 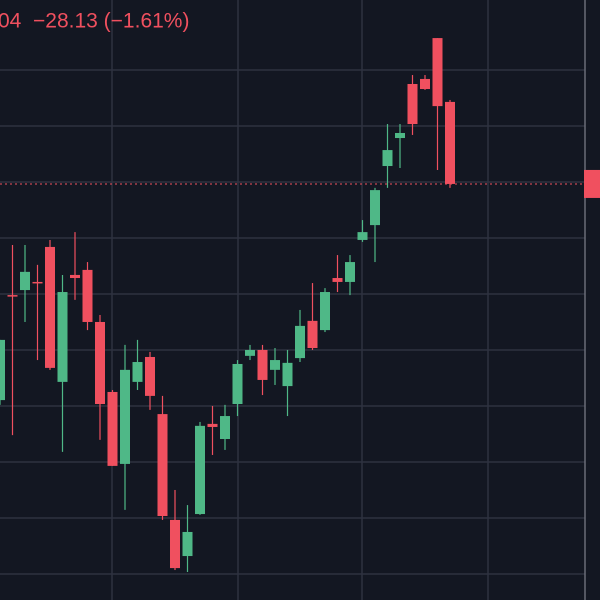 What do you see at coordinates (592, 183) in the screenshot?
I see `last-price-label` at bounding box center [592, 183].